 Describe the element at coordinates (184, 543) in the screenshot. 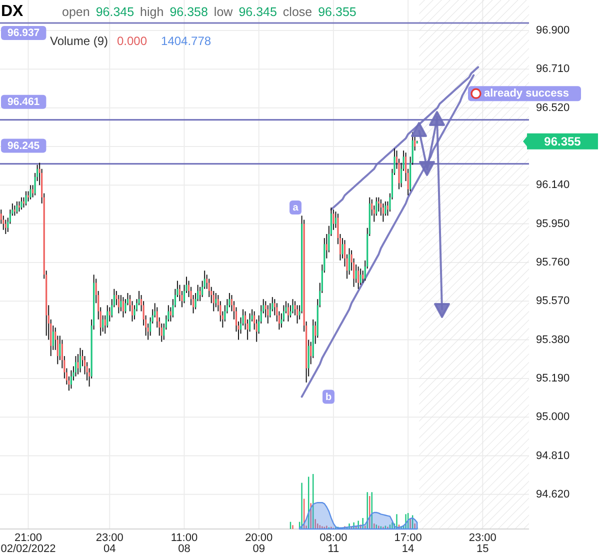

I see `x-tick-label: 11:00 08` at that location.